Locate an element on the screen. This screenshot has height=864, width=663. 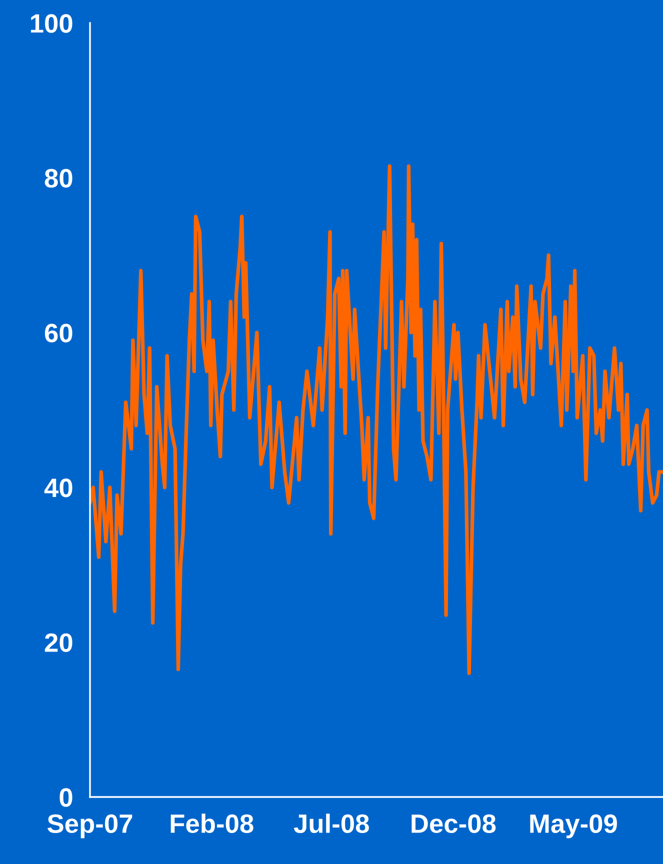
x-tick-label: Feb-08 is located at coordinates (212, 824).